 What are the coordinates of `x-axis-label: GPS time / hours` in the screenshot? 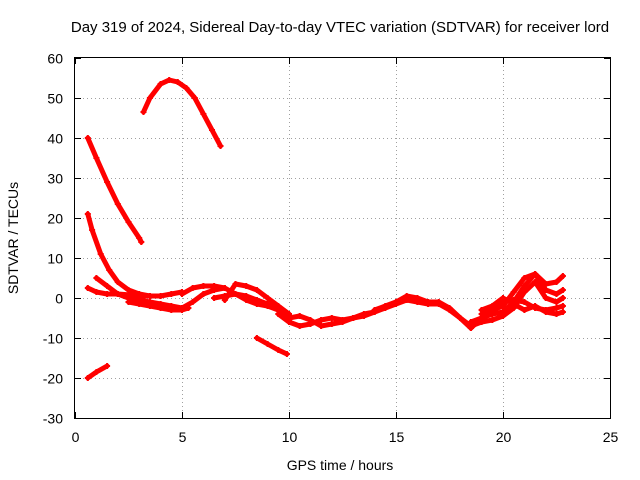 It's located at (340, 465).